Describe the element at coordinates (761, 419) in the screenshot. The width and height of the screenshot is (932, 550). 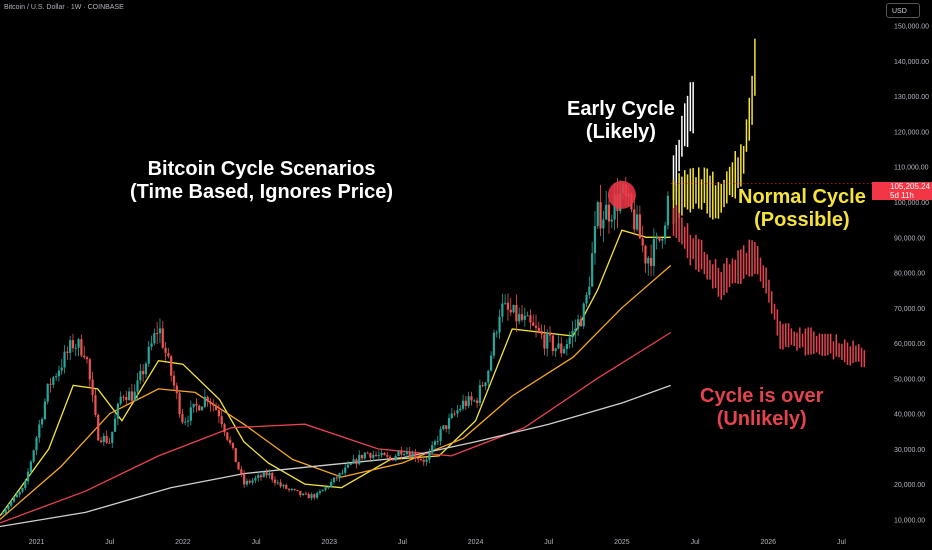
I see `cycle-over-line-2: (Unlikely)` at that location.